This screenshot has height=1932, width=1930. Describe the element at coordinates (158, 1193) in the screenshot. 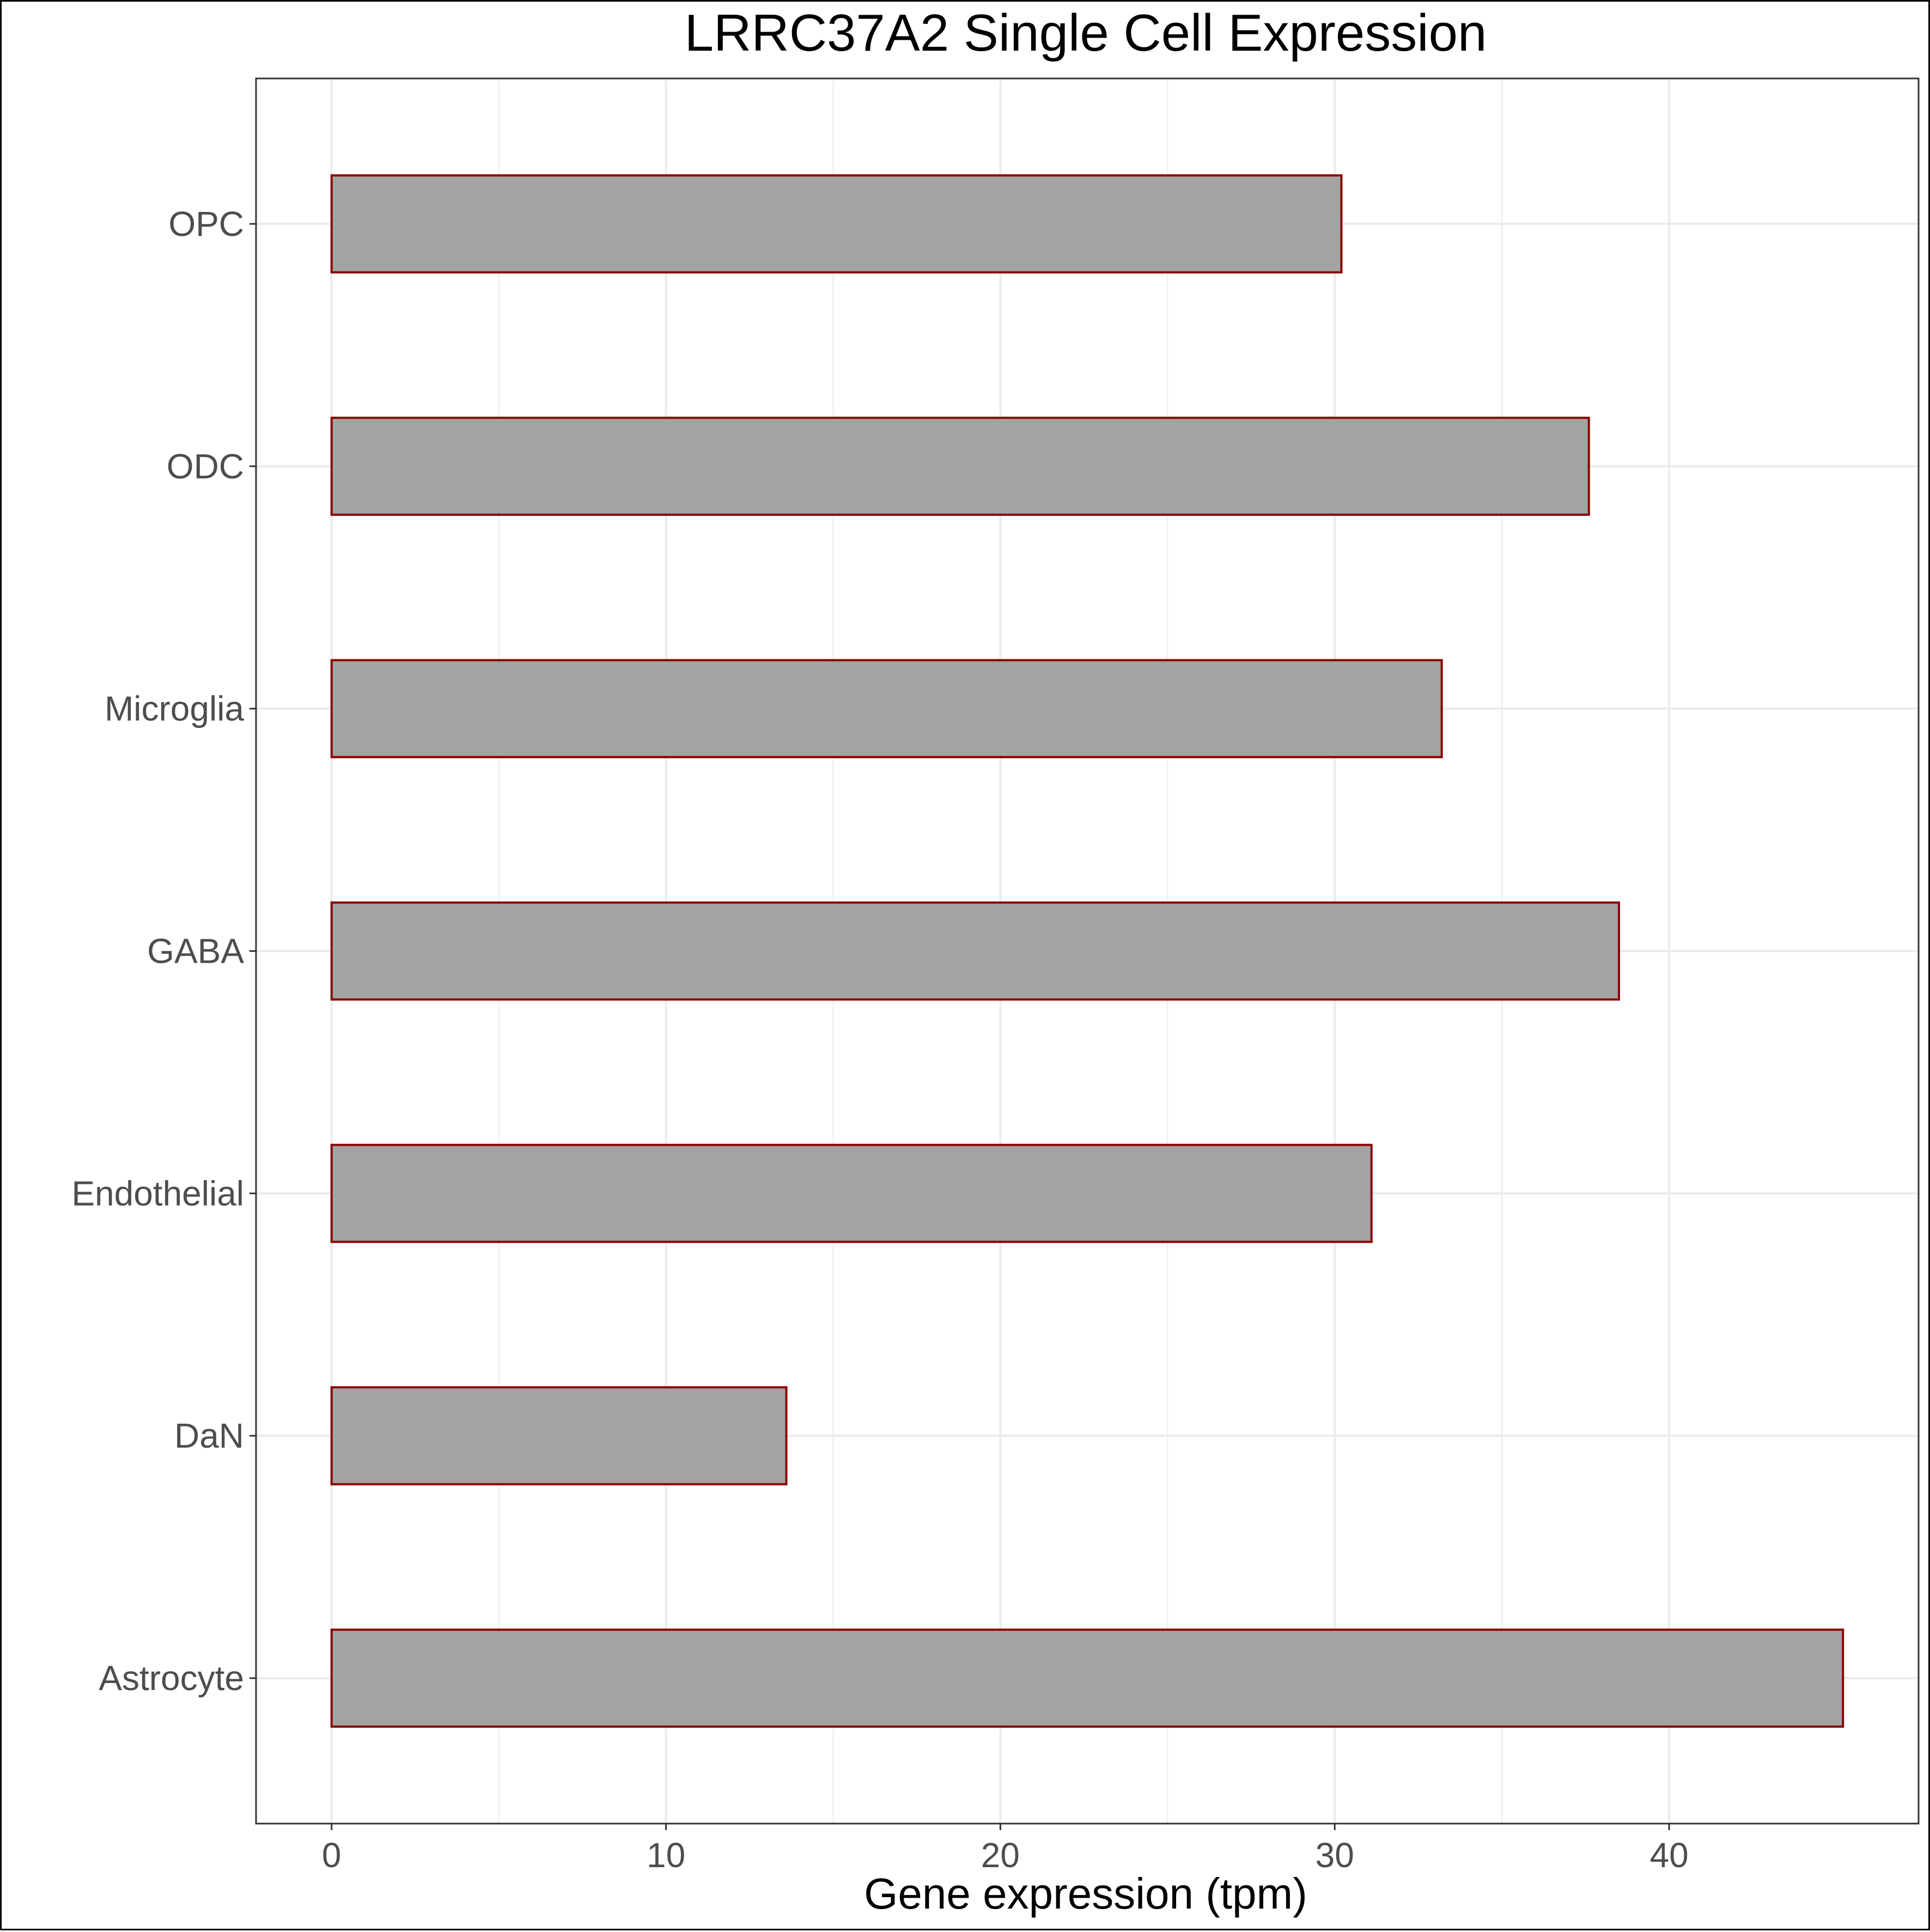

I see `y-tick-label: Endothelial` at that location.